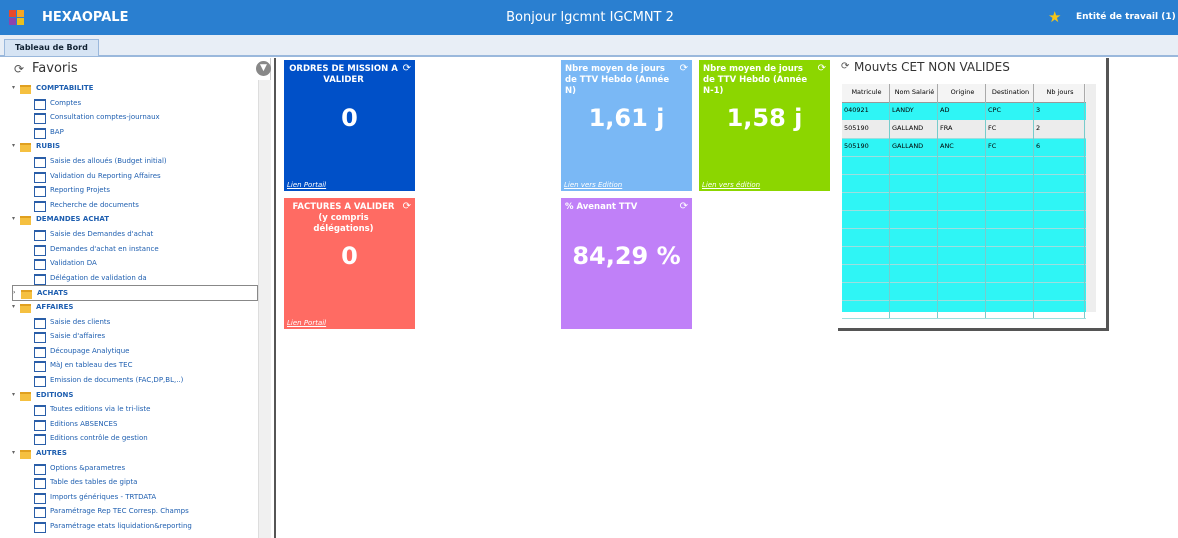  Describe the element at coordinates (108, 161) in the screenshot. I see `item-label: Saisie des alloués (Budget initial)` at that location.